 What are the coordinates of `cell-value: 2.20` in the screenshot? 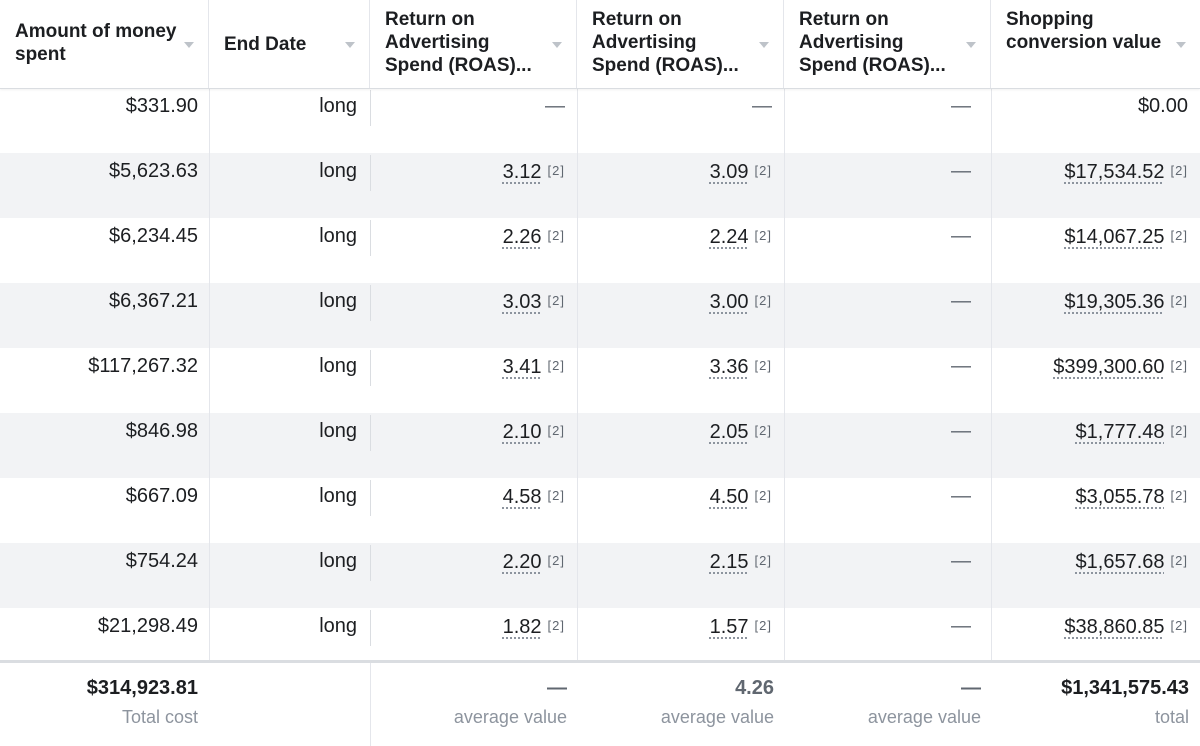 It's located at (522, 562).